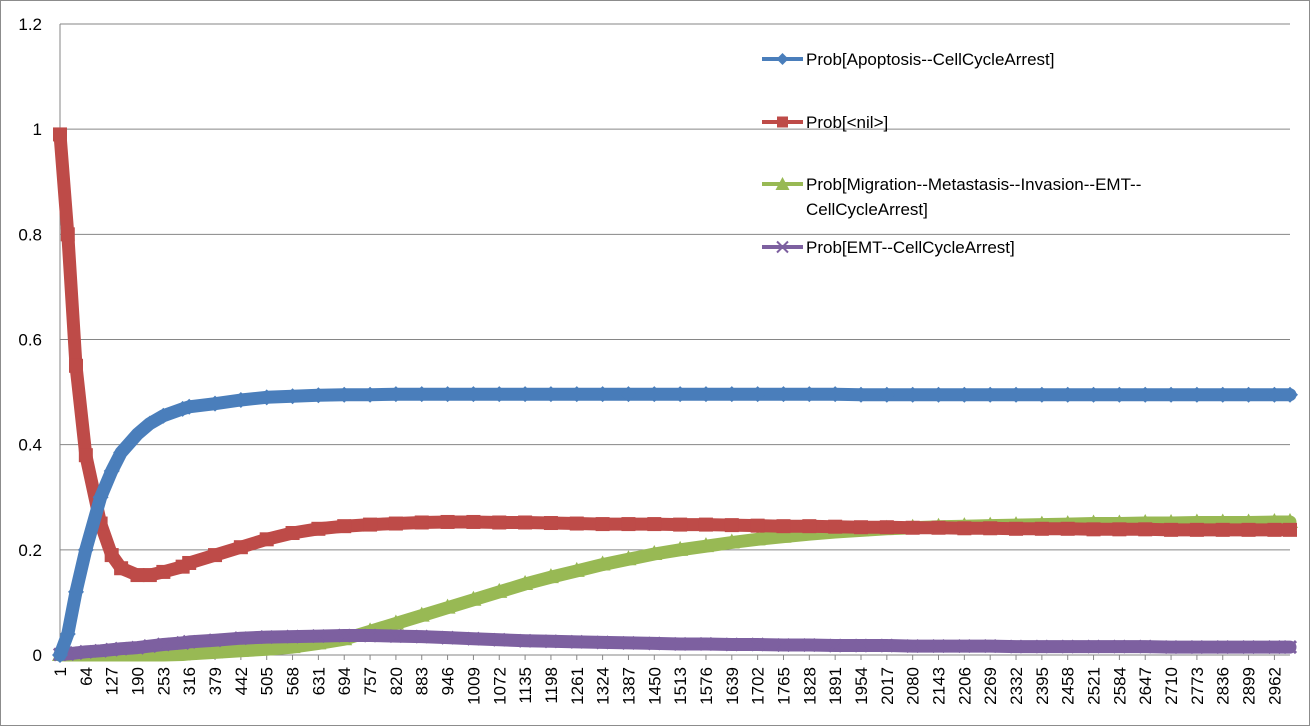 The height and width of the screenshot is (726, 1310). I want to click on legend-item-emt: Prob[EMT--CellCycleArrest], so click(888, 247).